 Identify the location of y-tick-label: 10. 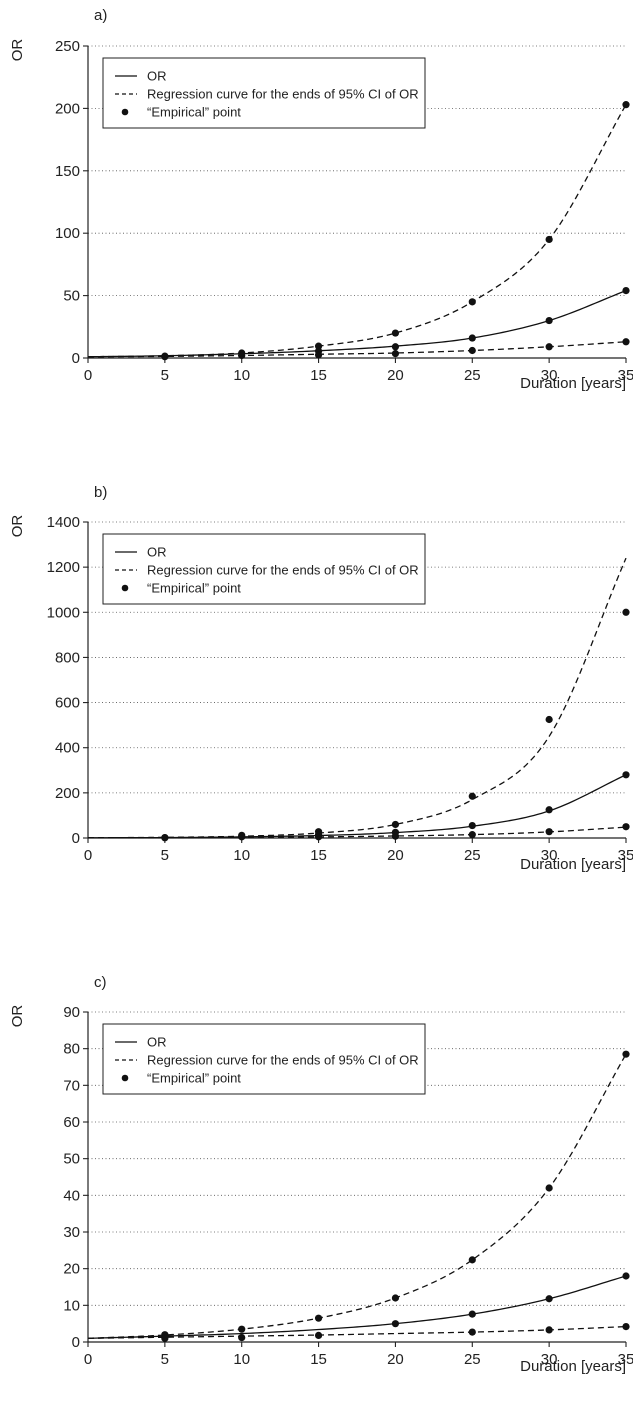
(71, 1305).